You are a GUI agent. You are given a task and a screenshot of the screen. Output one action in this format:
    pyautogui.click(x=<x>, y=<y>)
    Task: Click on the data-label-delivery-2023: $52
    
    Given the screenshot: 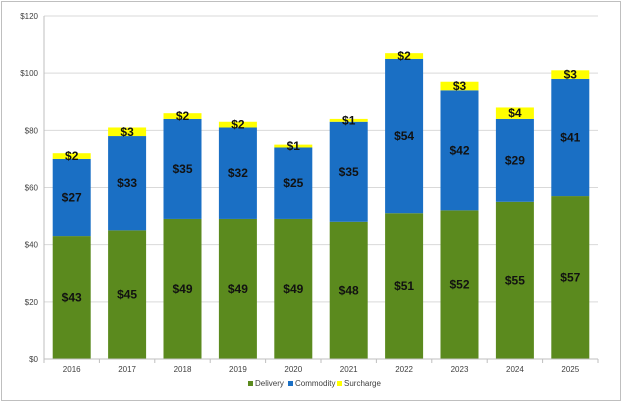 What is the action you would take?
    pyautogui.click(x=459, y=285)
    